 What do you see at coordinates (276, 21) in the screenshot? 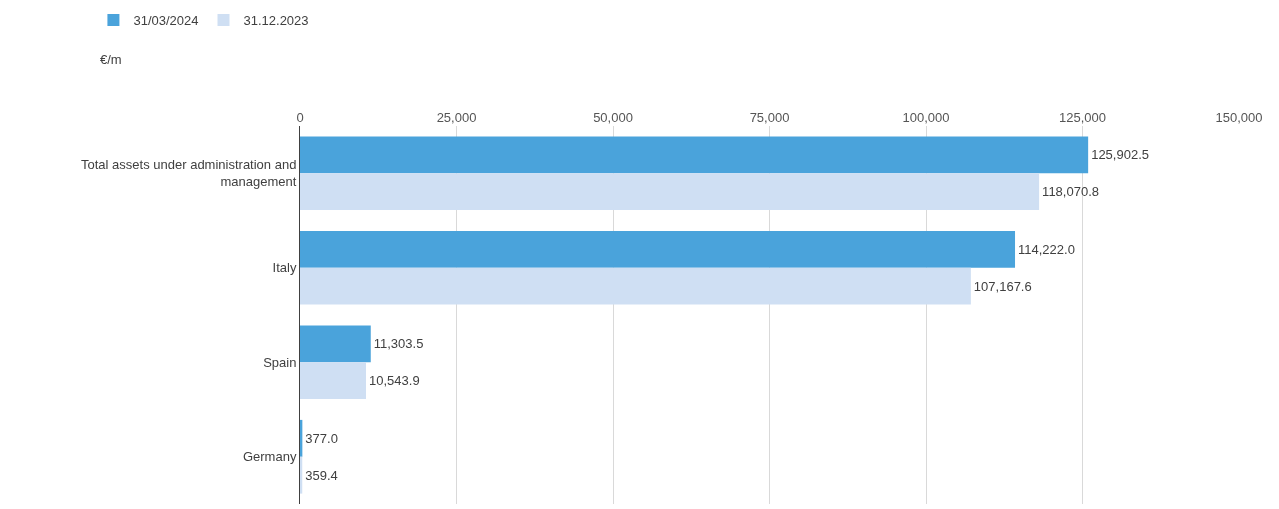
I see `legend-label: 31.12.2023` at bounding box center [276, 21].